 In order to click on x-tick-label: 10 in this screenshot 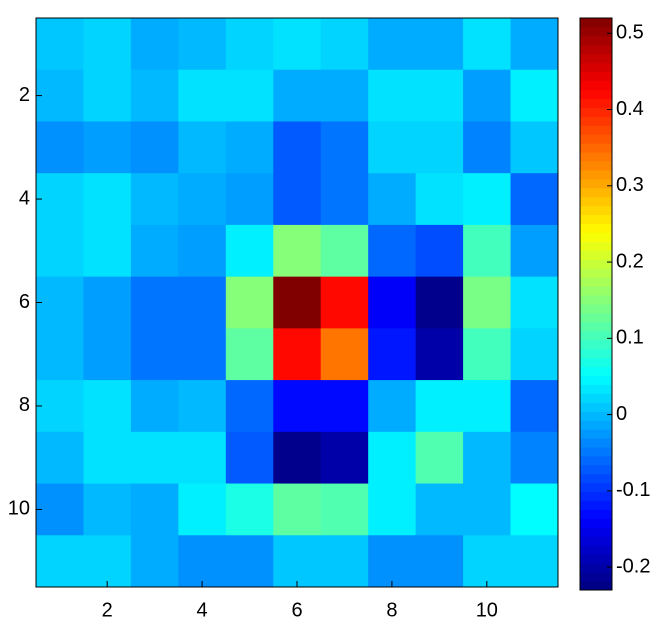, I will do `click(487, 610)`.